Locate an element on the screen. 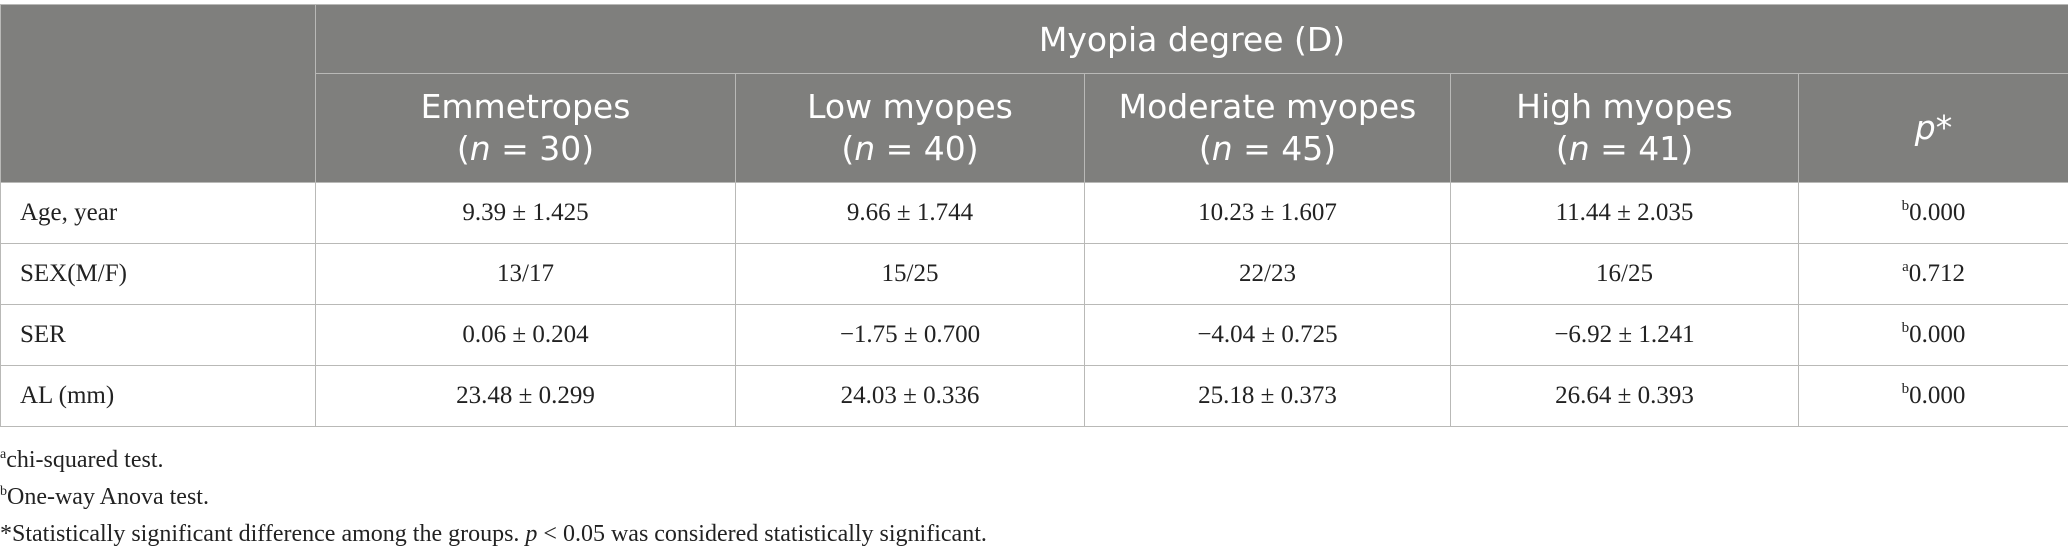 This screenshot has height=558, width=2068. column-header-high-myopes: High myopes (n = 41) is located at coordinates (1624, 128).